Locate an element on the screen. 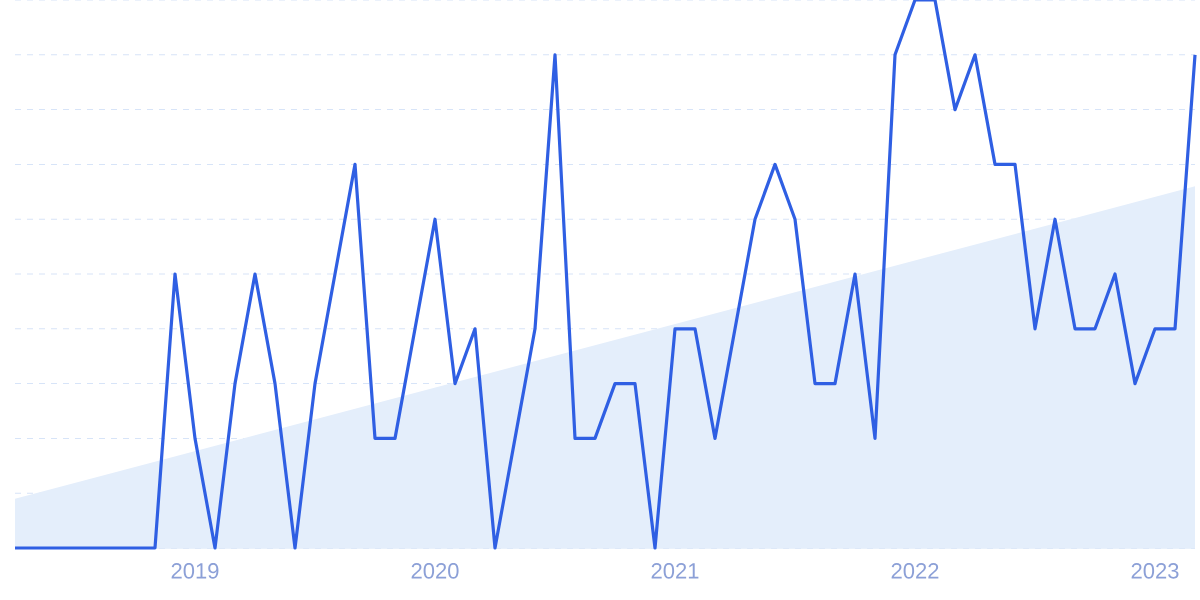  x-tick-label: 2019 is located at coordinates (195, 571).